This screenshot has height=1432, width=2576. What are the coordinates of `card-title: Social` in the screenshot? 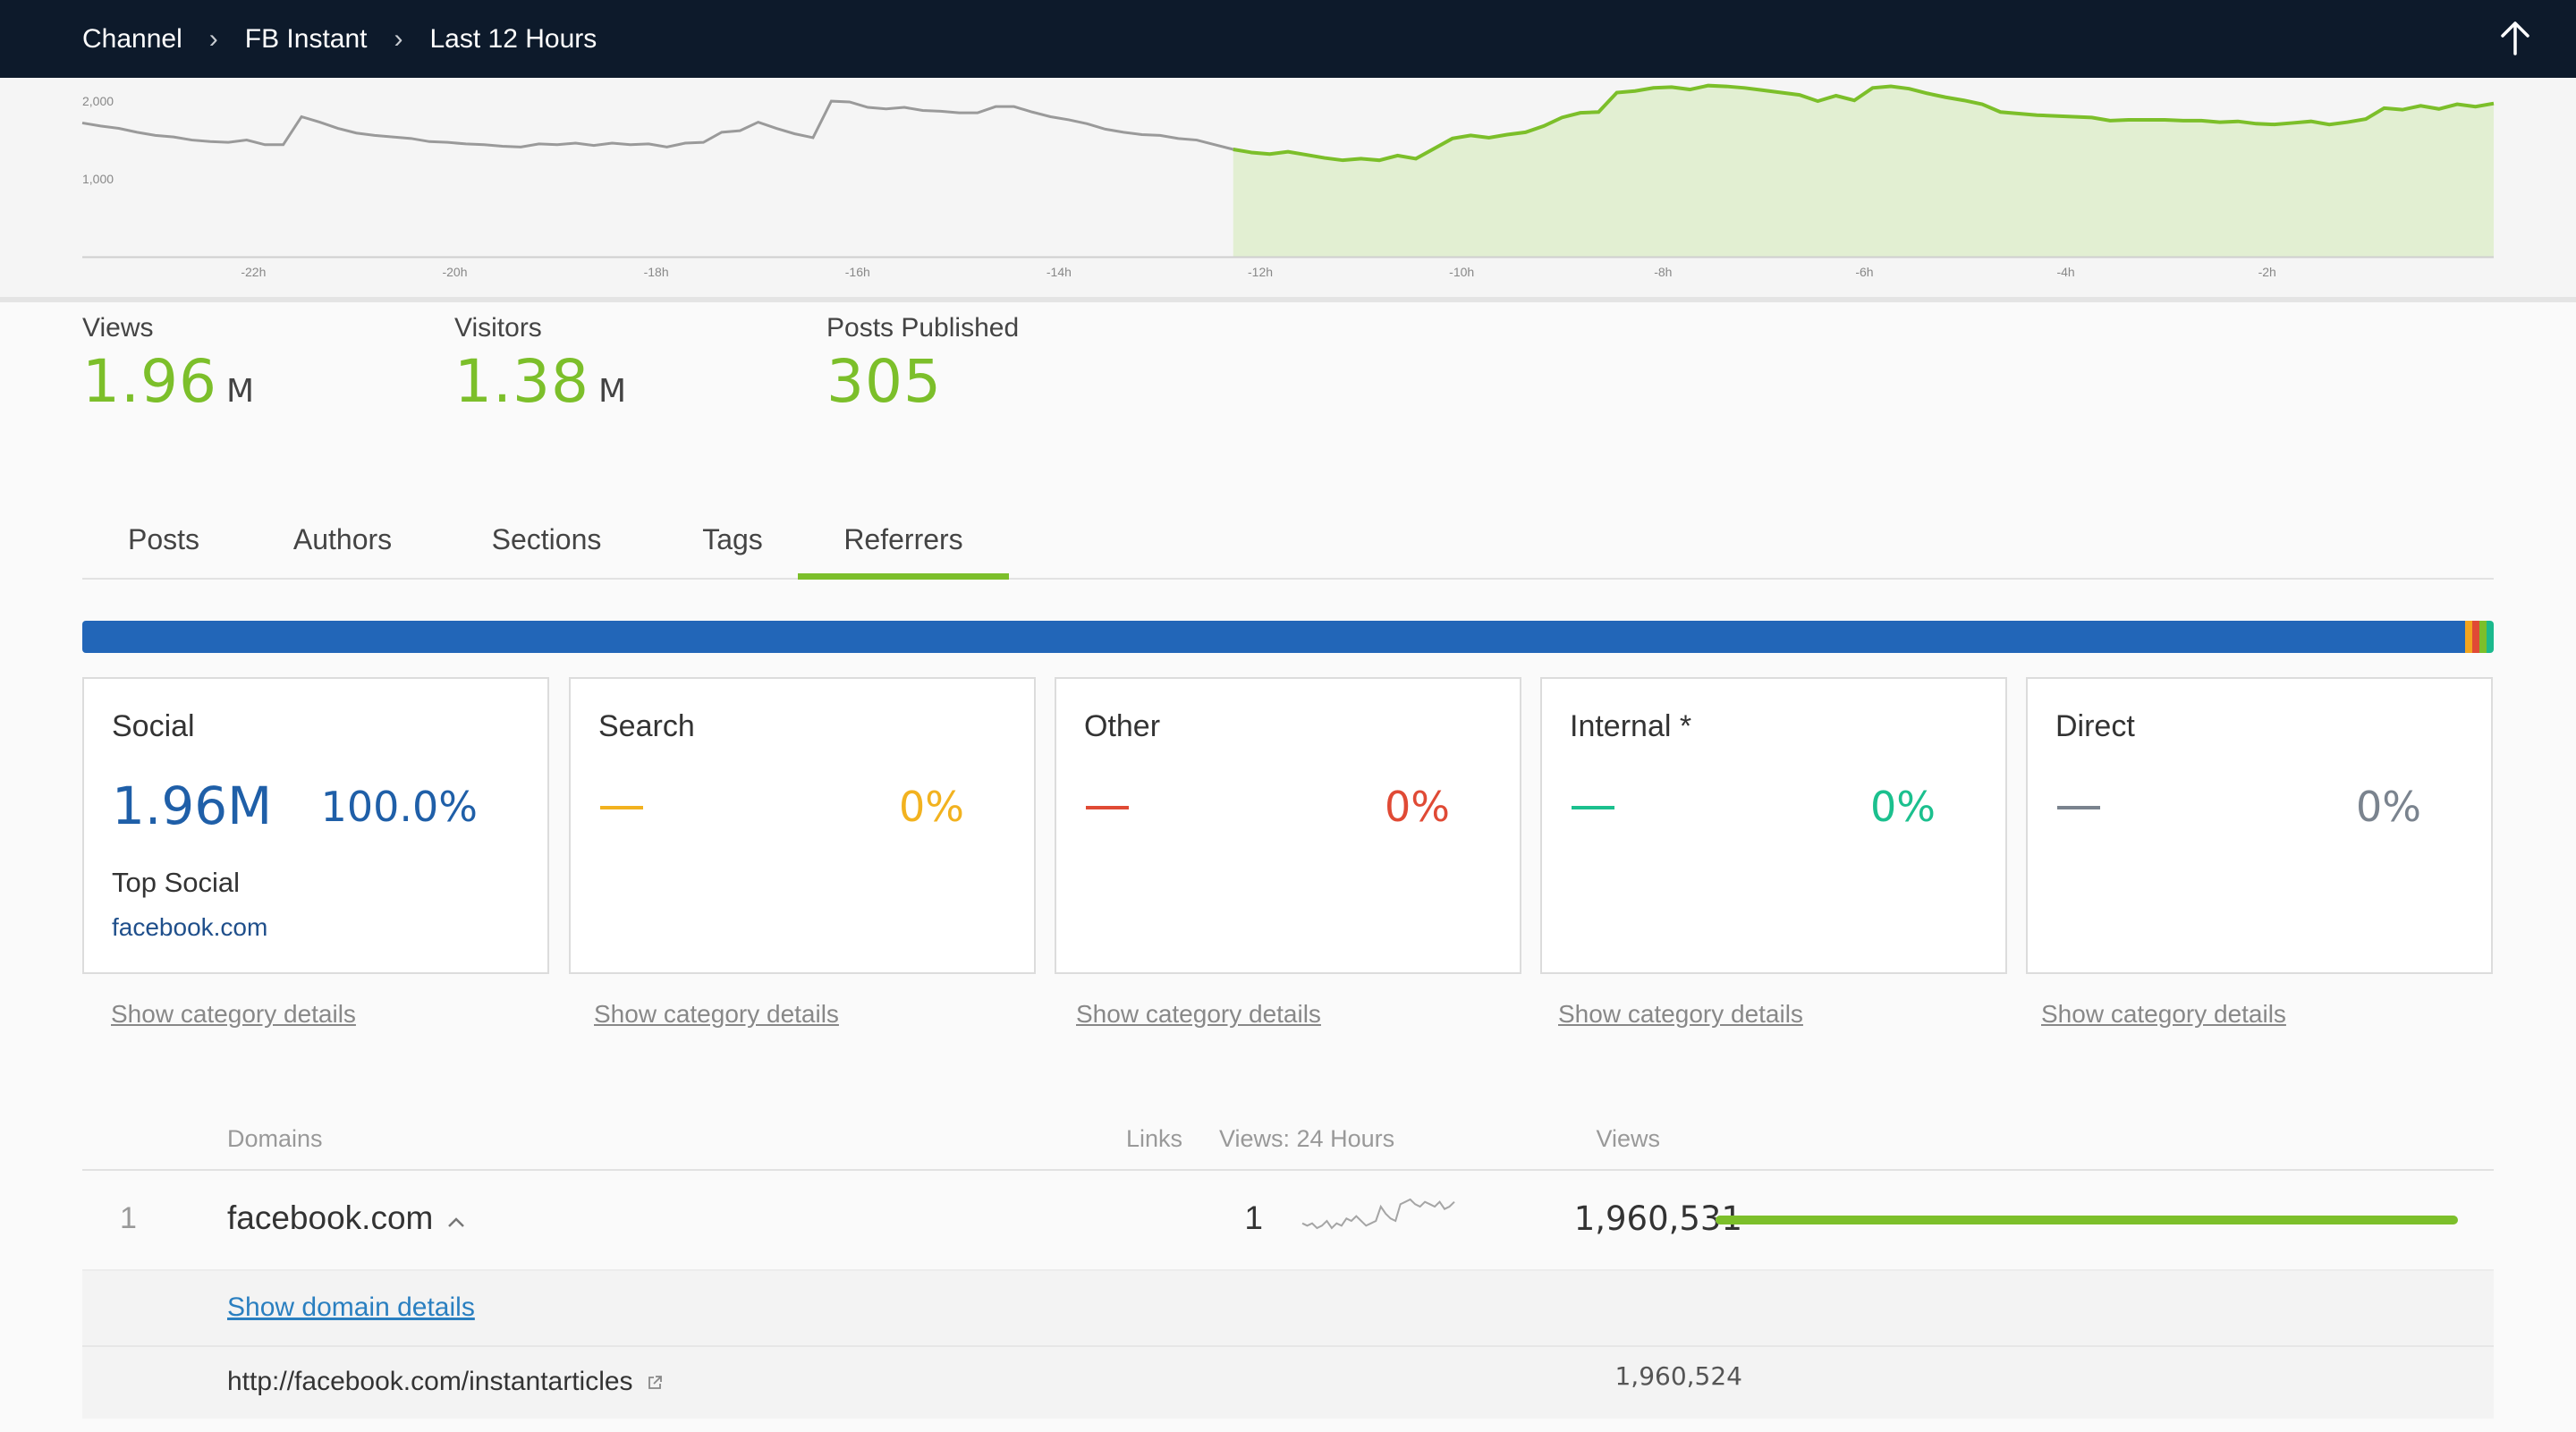 It's located at (153, 726).